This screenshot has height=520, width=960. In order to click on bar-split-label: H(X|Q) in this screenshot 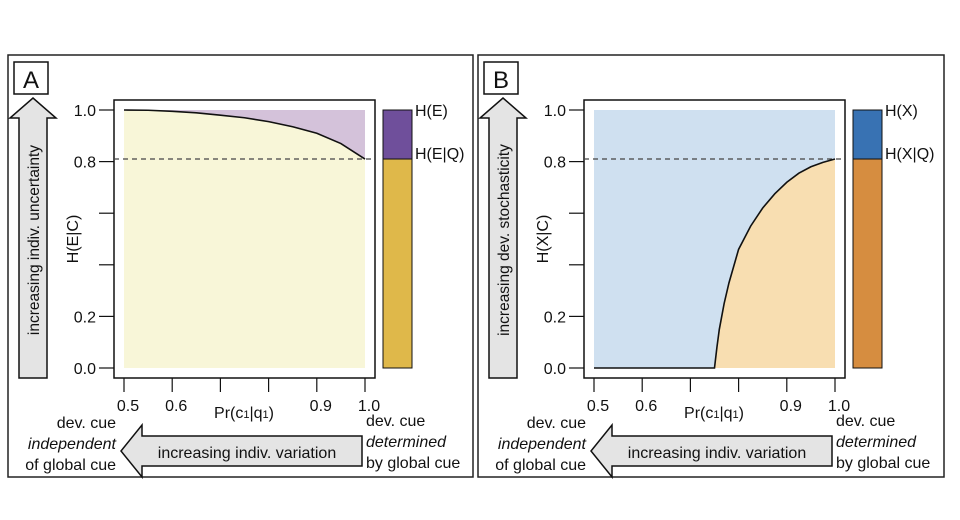, I will do `click(909, 154)`.